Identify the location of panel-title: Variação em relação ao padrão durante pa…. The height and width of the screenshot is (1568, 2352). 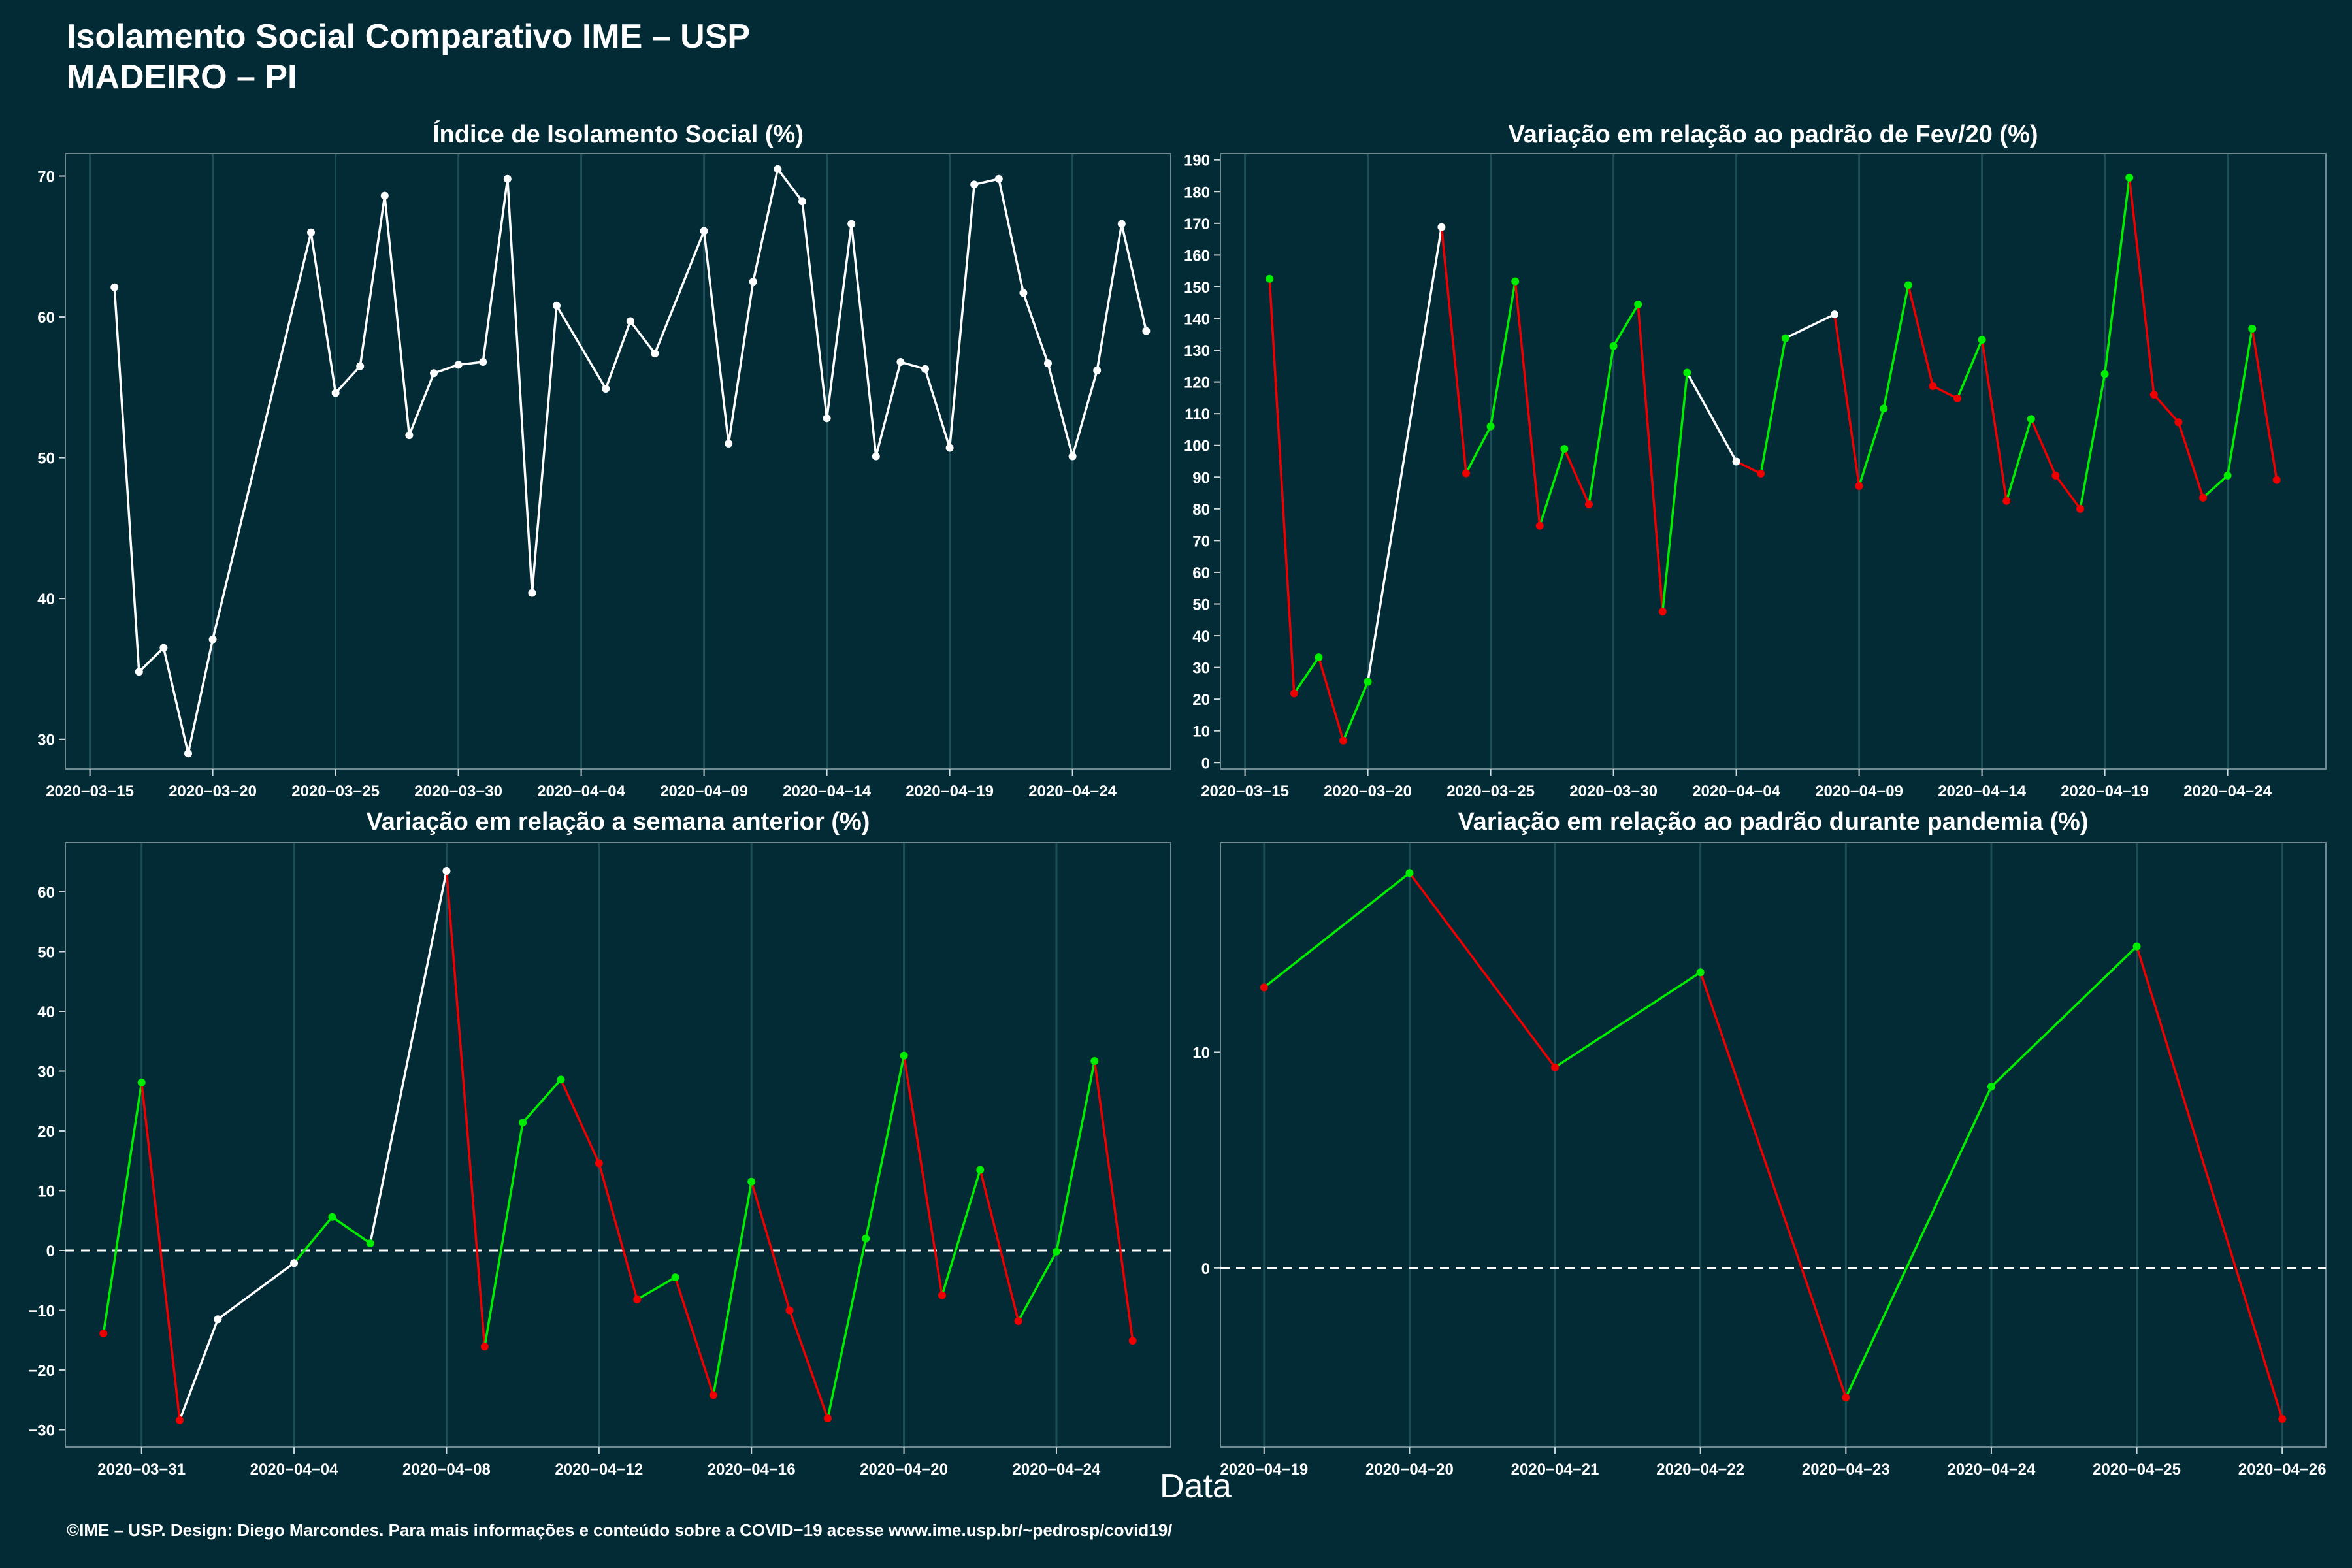
(1773, 822).